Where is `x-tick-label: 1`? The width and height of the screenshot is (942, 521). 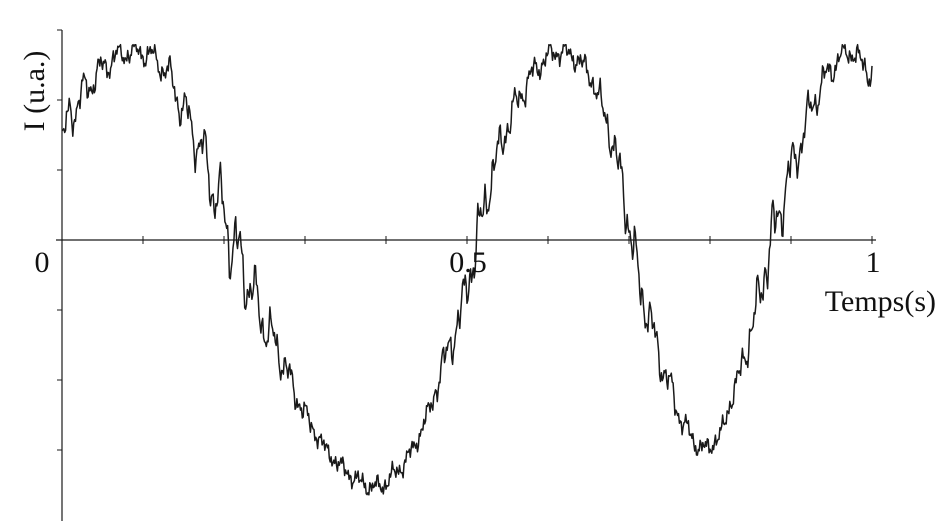 x-tick-label: 1 is located at coordinates (873, 262).